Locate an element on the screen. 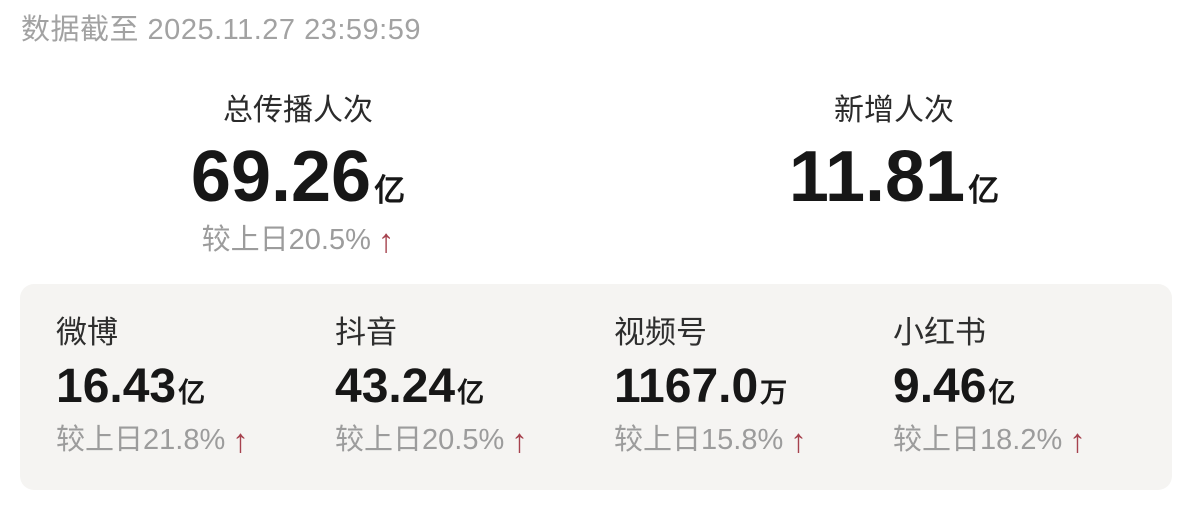  stat-xiaohongshu-delta: 较上日18.2% ↑ is located at coordinates (989, 441).